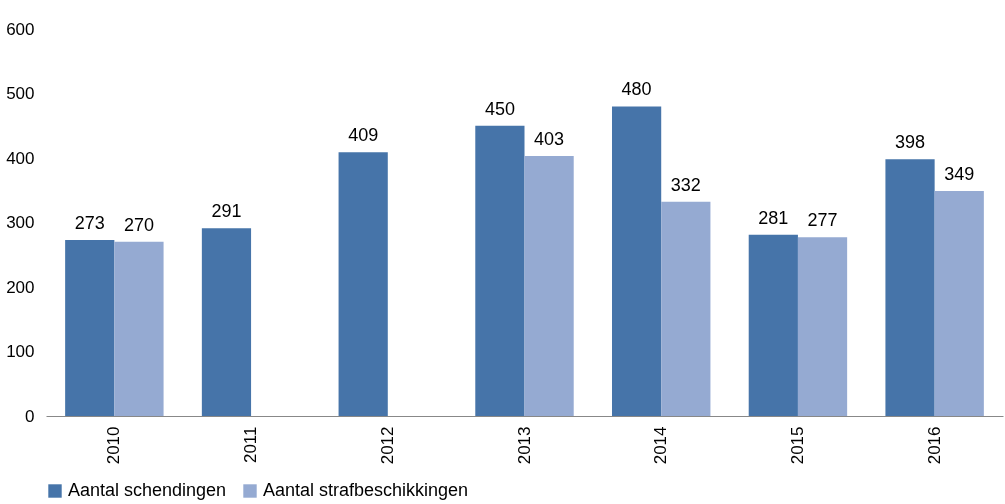  Describe the element at coordinates (387, 445) in the screenshot. I see `x-tick-label: 2012` at that location.